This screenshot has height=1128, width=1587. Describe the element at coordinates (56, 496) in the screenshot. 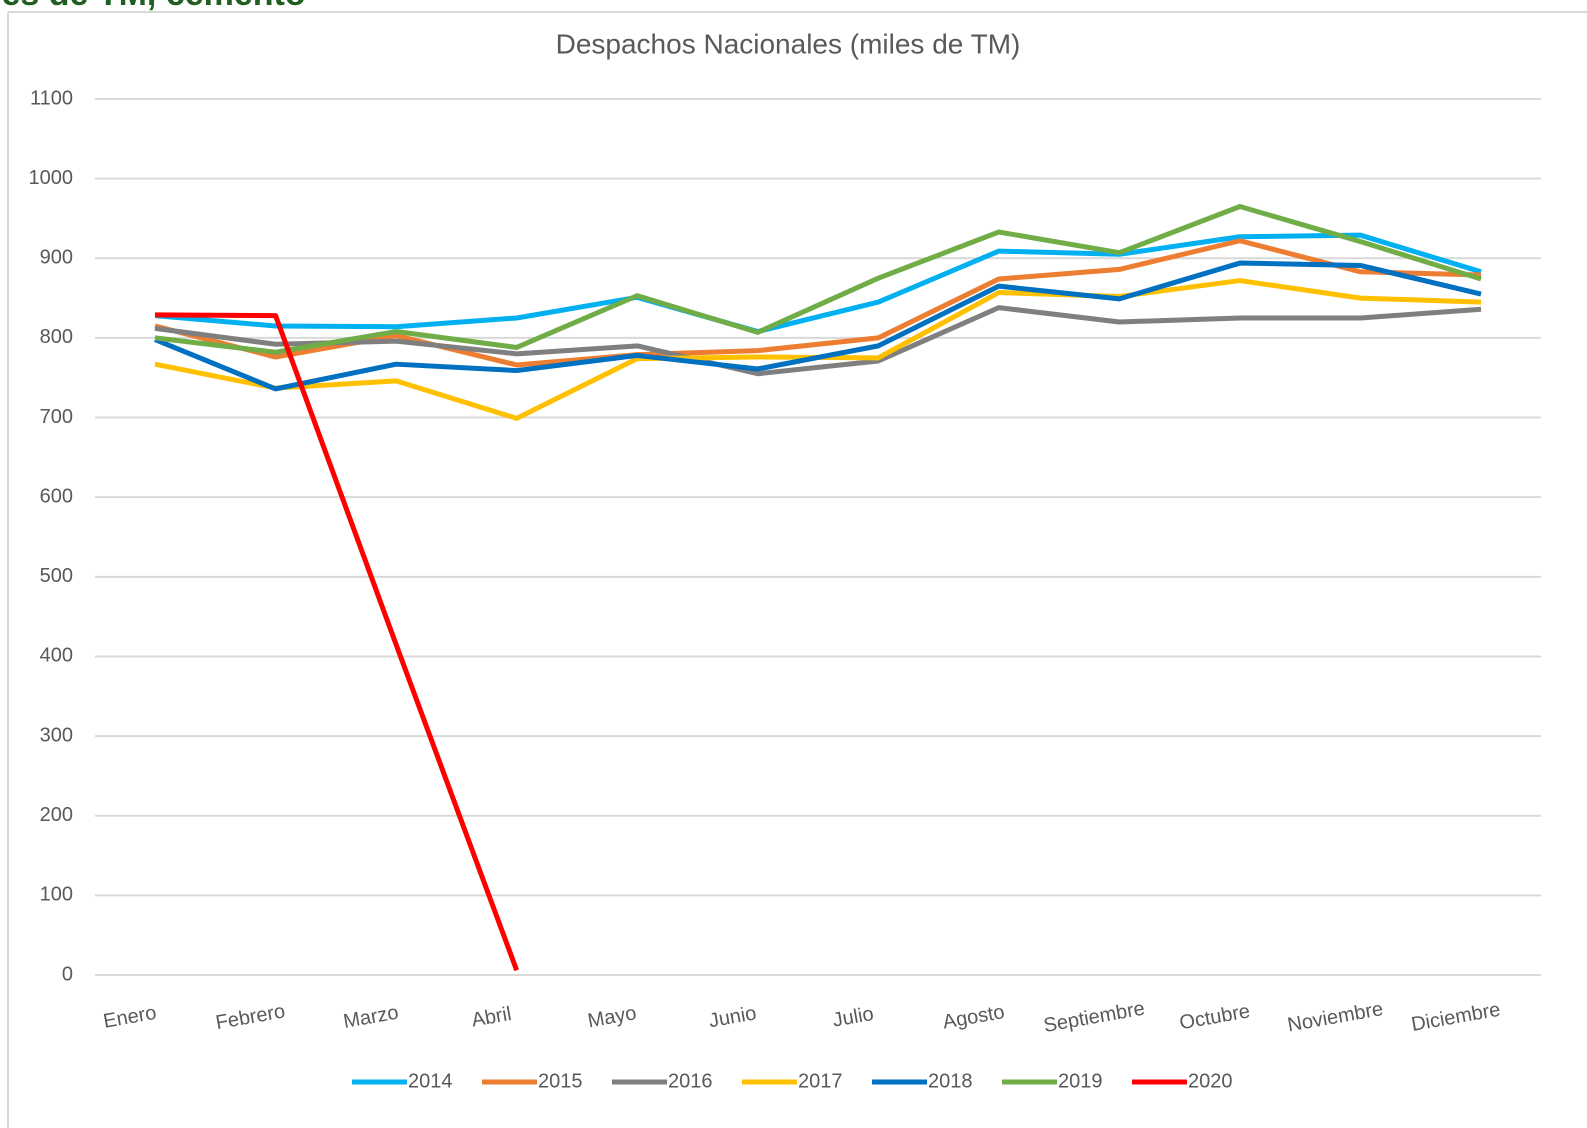

I see `y-tick-label: 600` at that location.